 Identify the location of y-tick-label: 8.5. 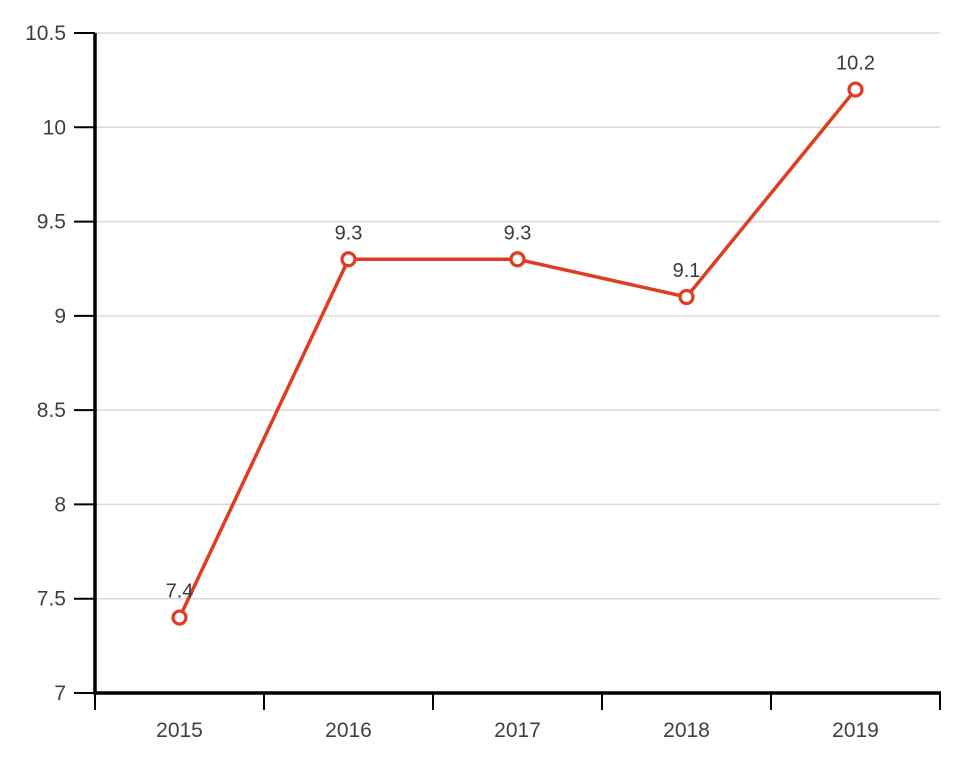
(51, 410).